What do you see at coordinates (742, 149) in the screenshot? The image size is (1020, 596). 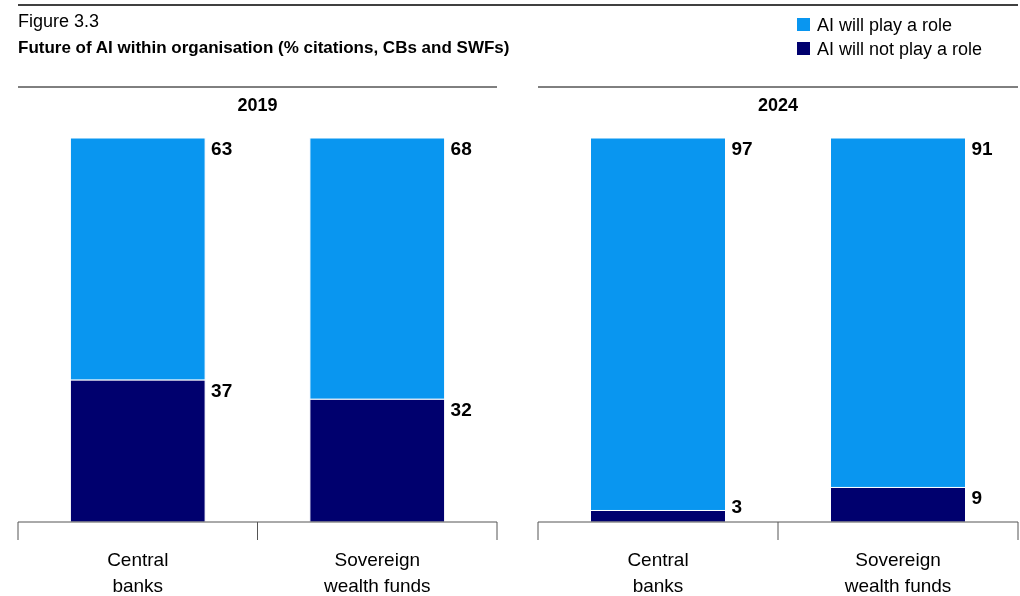 I see `data-label: 97` at bounding box center [742, 149].